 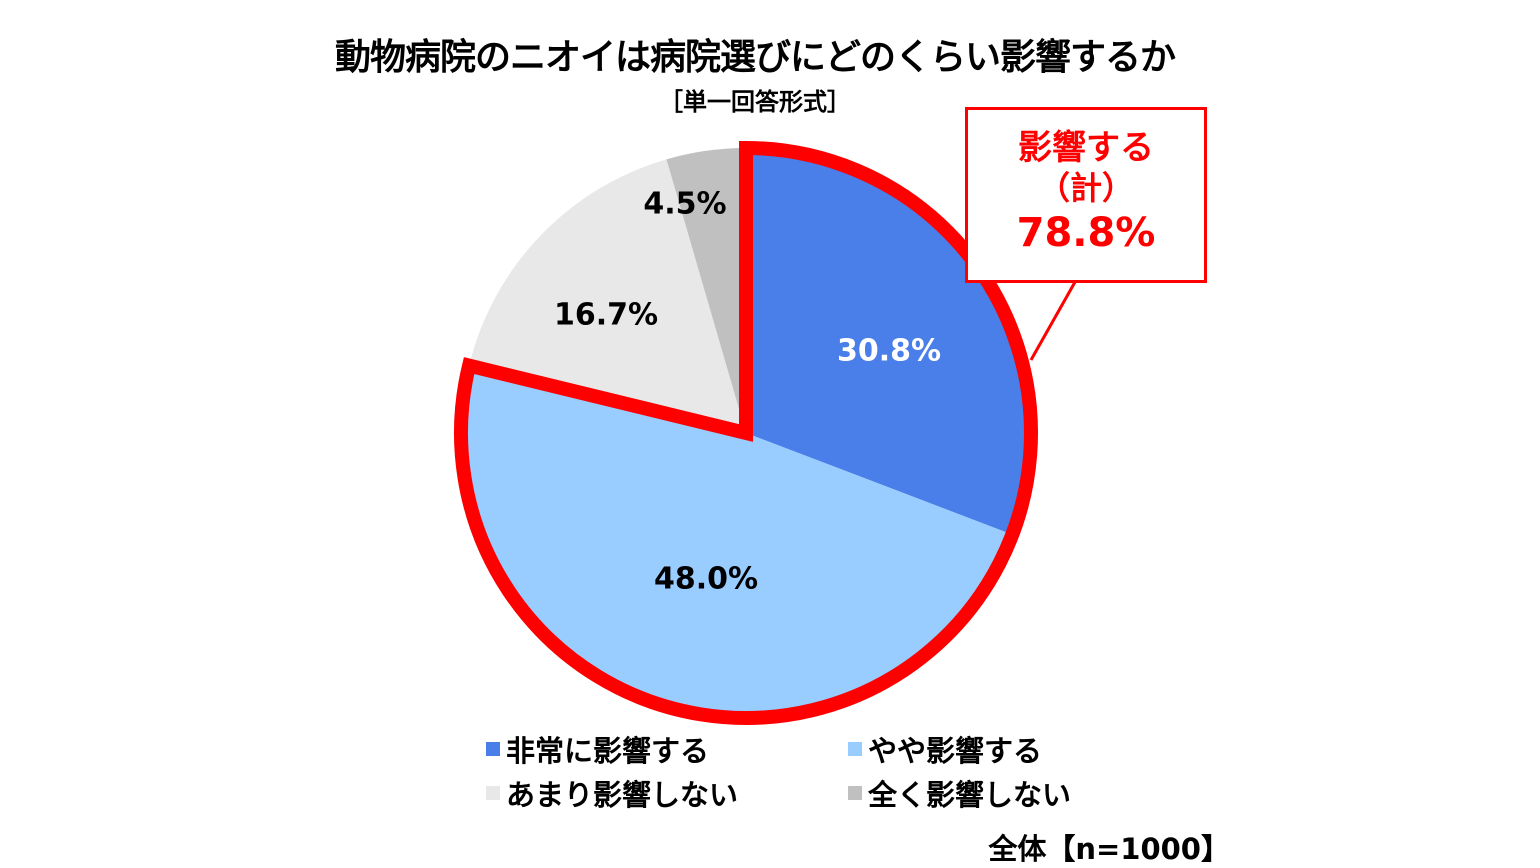 I want to click on legend-label: 全く影響しない, so click(x=970, y=795).